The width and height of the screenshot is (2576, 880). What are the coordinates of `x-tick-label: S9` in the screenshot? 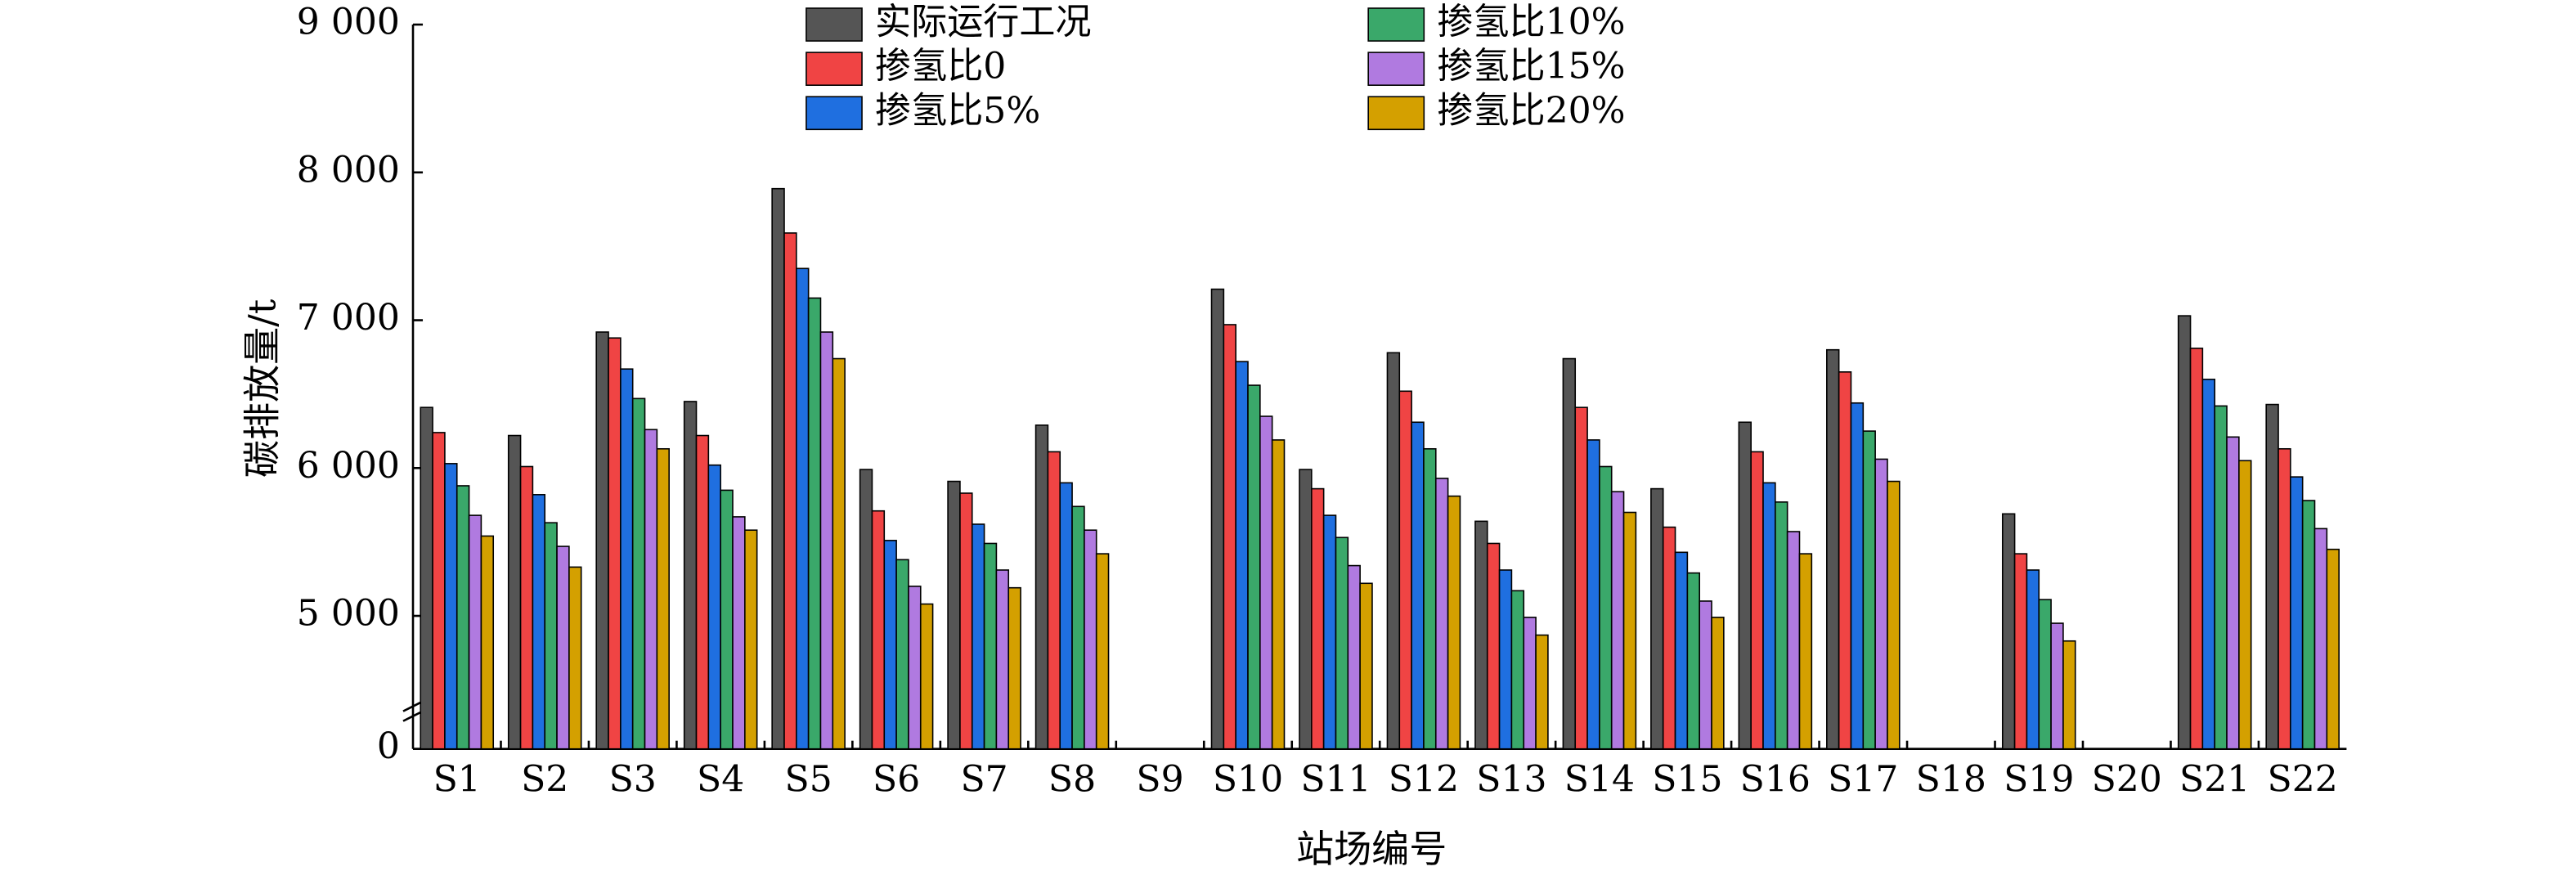 It's located at (1159, 779).